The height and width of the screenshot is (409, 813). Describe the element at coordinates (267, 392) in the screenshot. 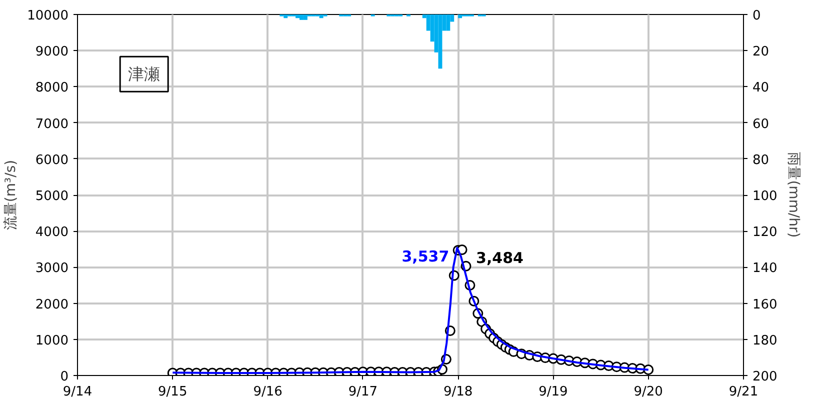

I see `x-tick-label: 9/16` at that location.